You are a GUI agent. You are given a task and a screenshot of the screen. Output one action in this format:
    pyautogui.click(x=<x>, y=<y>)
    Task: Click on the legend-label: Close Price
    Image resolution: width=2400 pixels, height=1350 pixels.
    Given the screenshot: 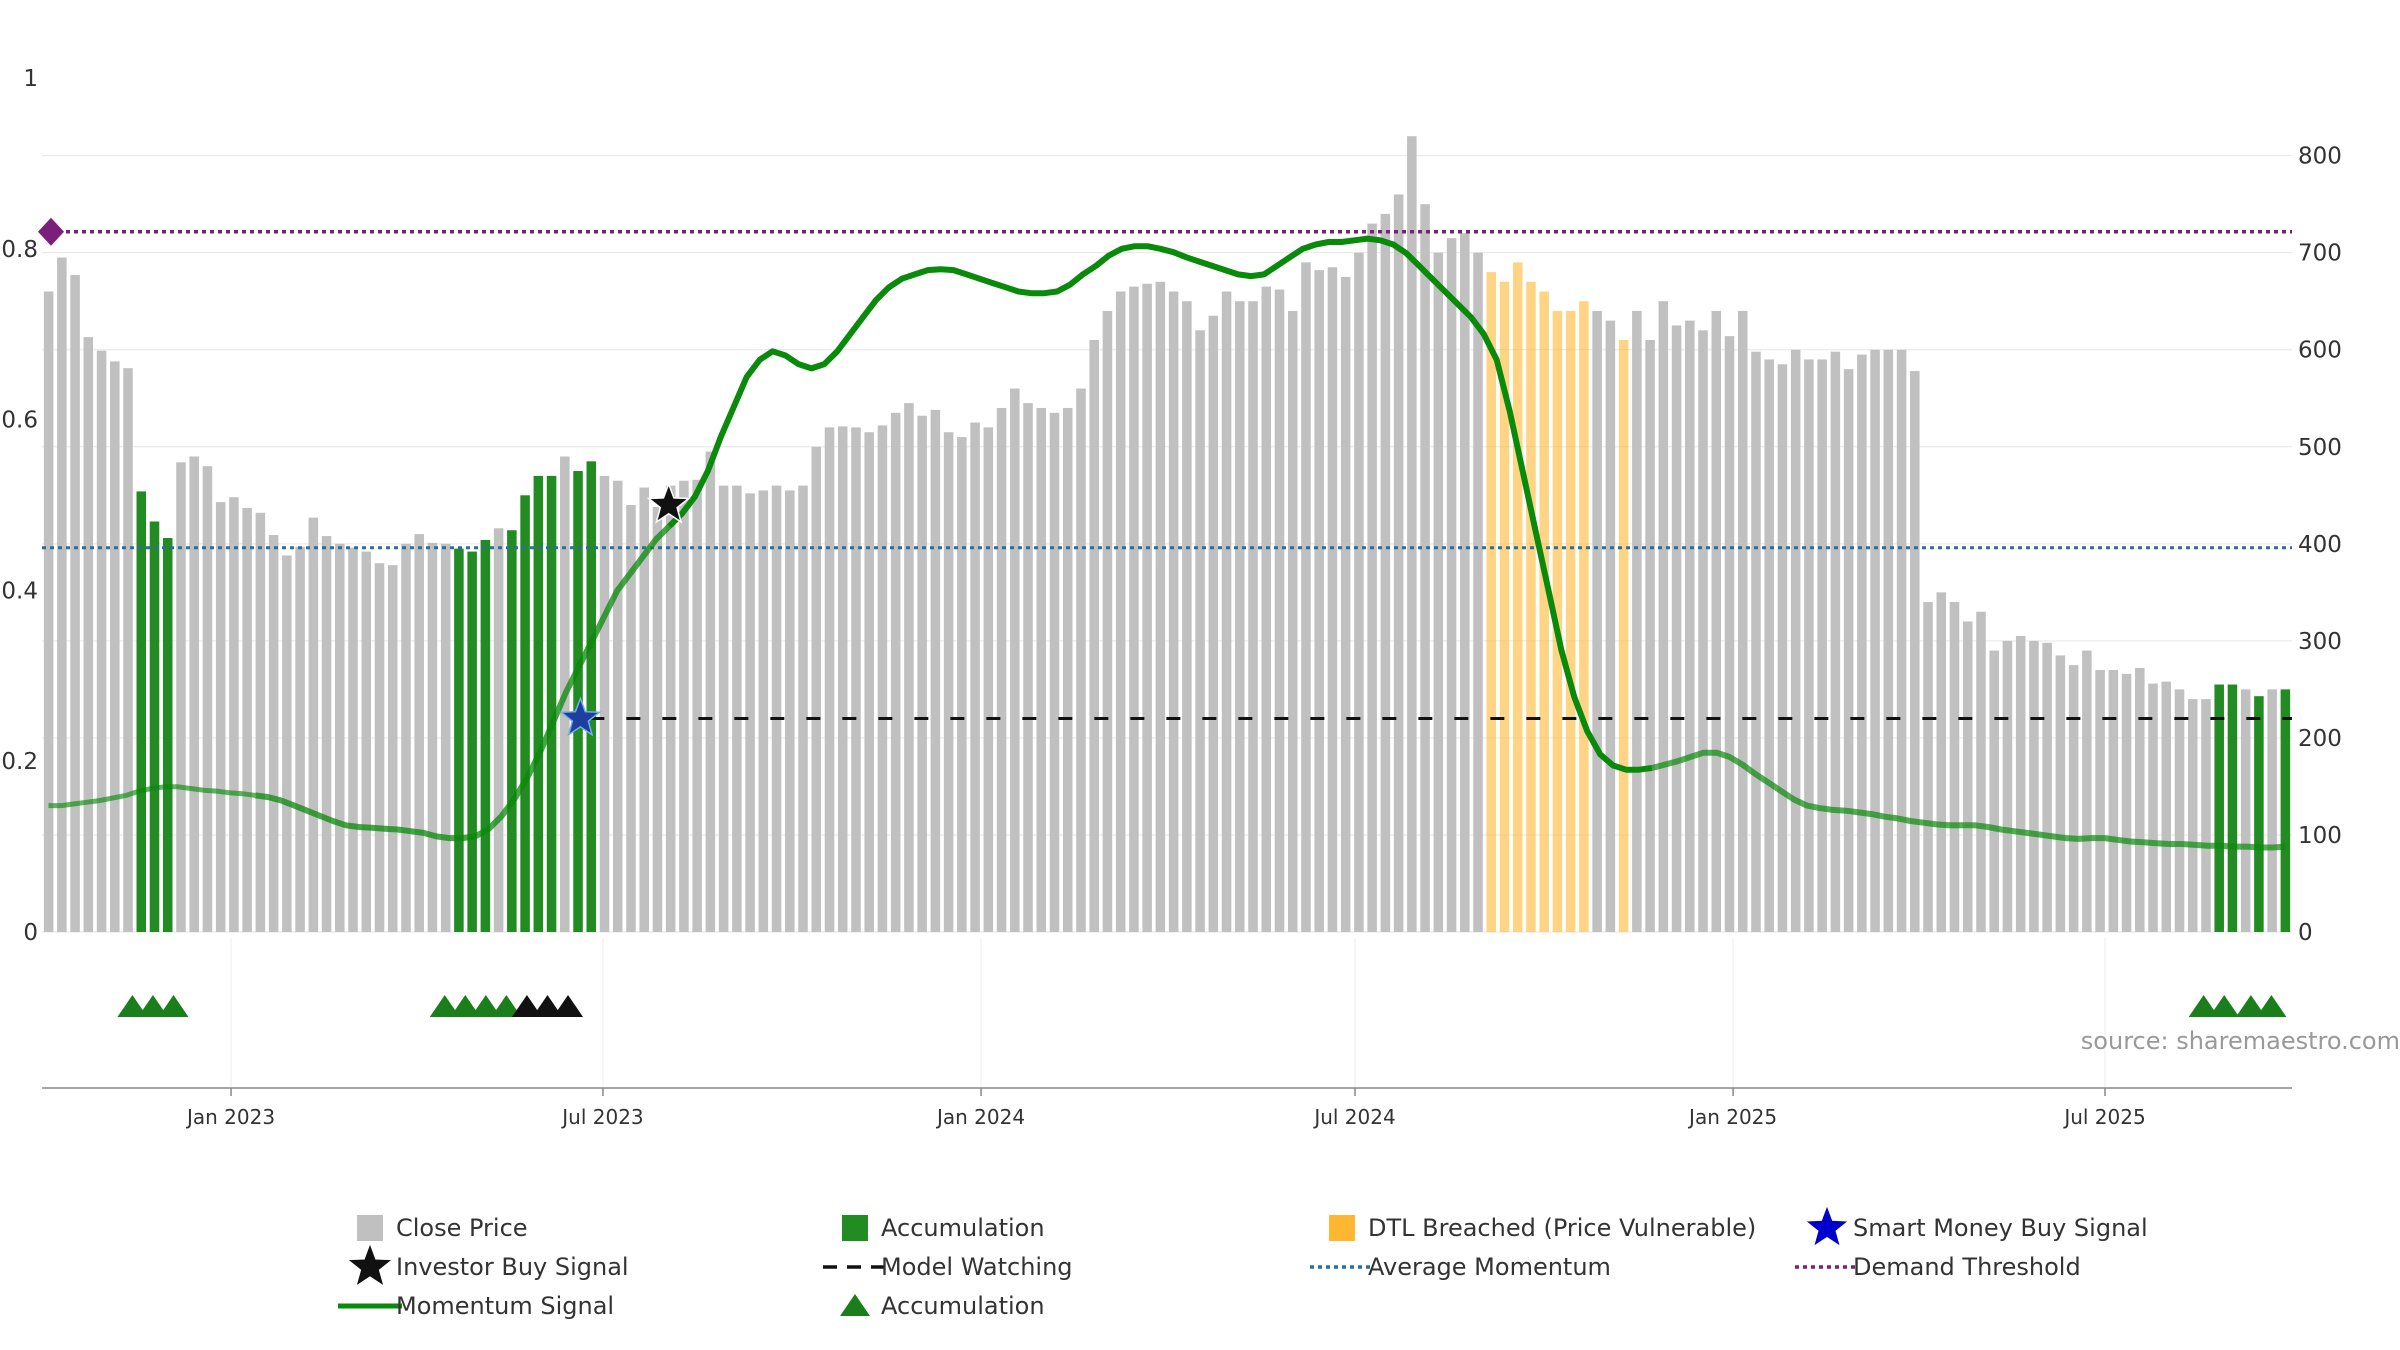 What is the action you would take?
    pyautogui.click(x=462, y=1228)
    